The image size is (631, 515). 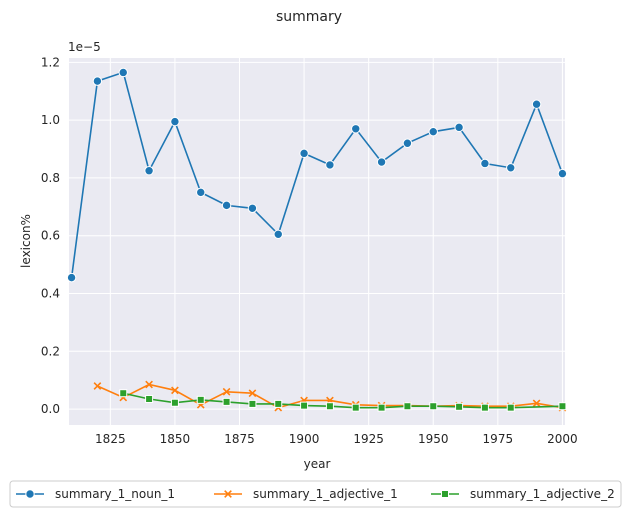 I want to click on legend-label: summary_1_noun_1, so click(x=115, y=494).